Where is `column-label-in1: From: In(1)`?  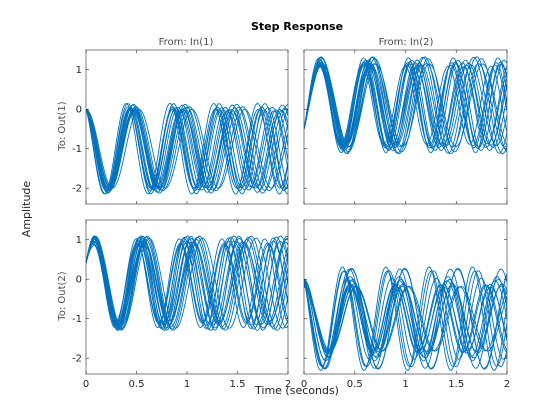
column-label-in1: From: In(1) is located at coordinates (186, 42).